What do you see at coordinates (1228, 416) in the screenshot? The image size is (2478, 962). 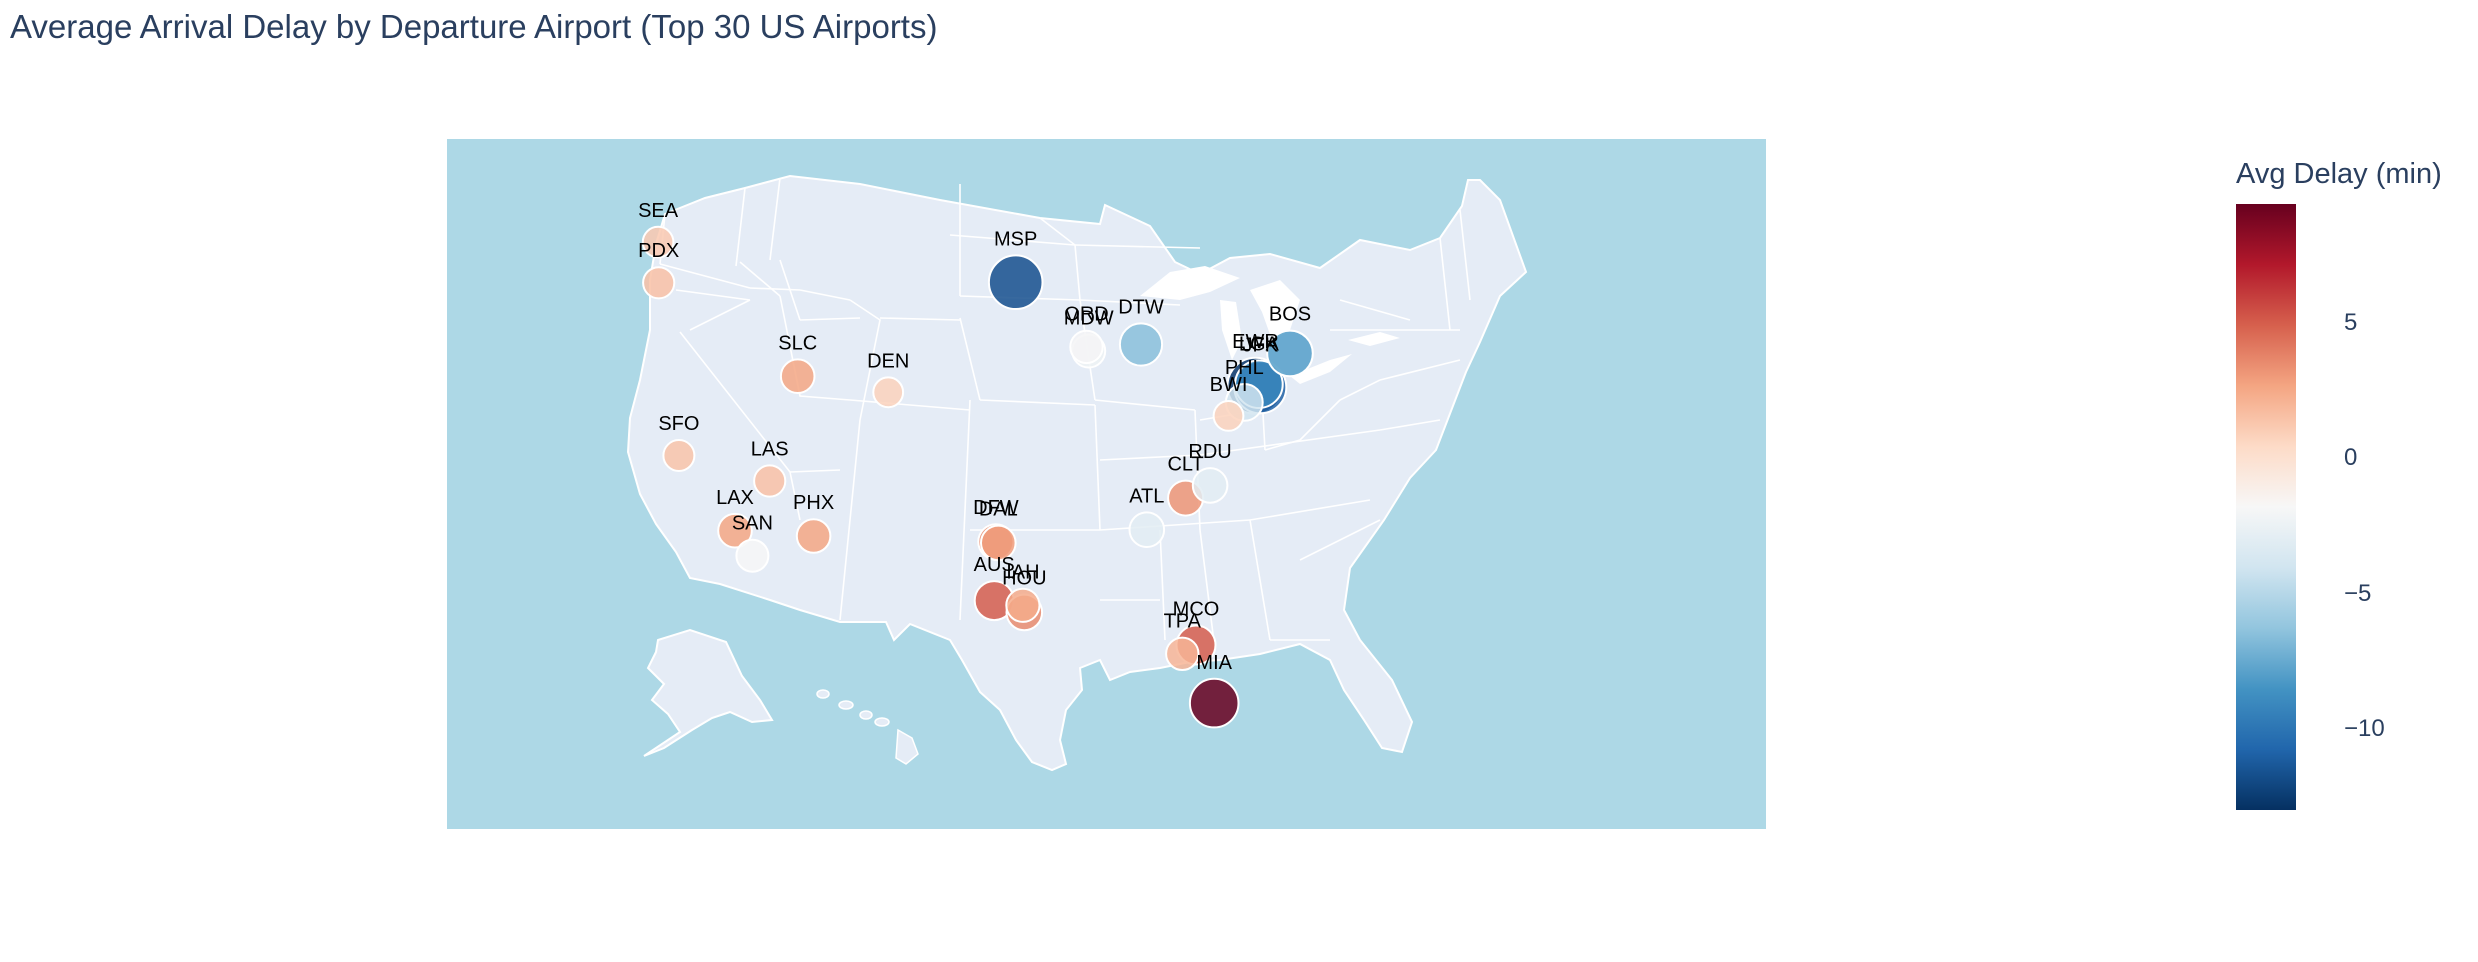 I see `airport-marker-bwi` at bounding box center [1228, 416].